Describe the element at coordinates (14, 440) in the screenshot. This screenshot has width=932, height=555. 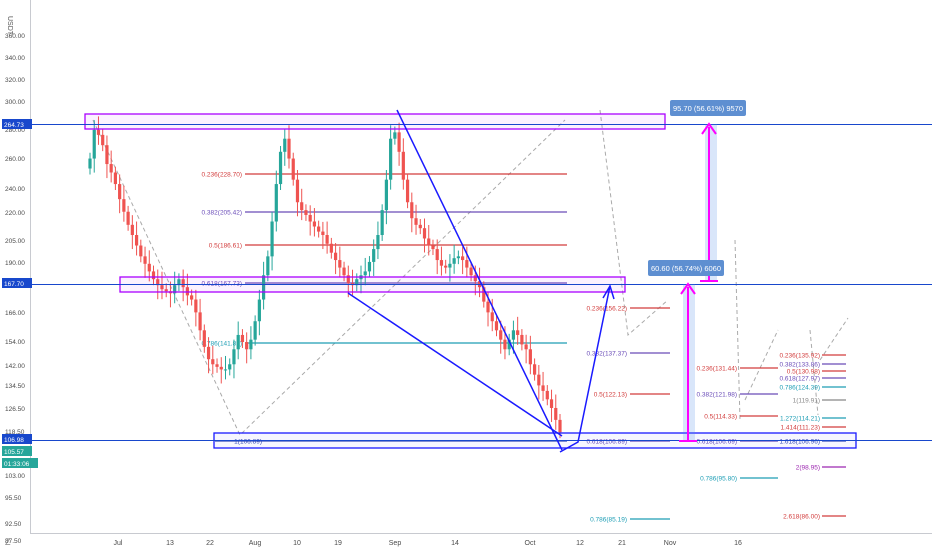
I see `price-badge-label: 106.98` at that location.